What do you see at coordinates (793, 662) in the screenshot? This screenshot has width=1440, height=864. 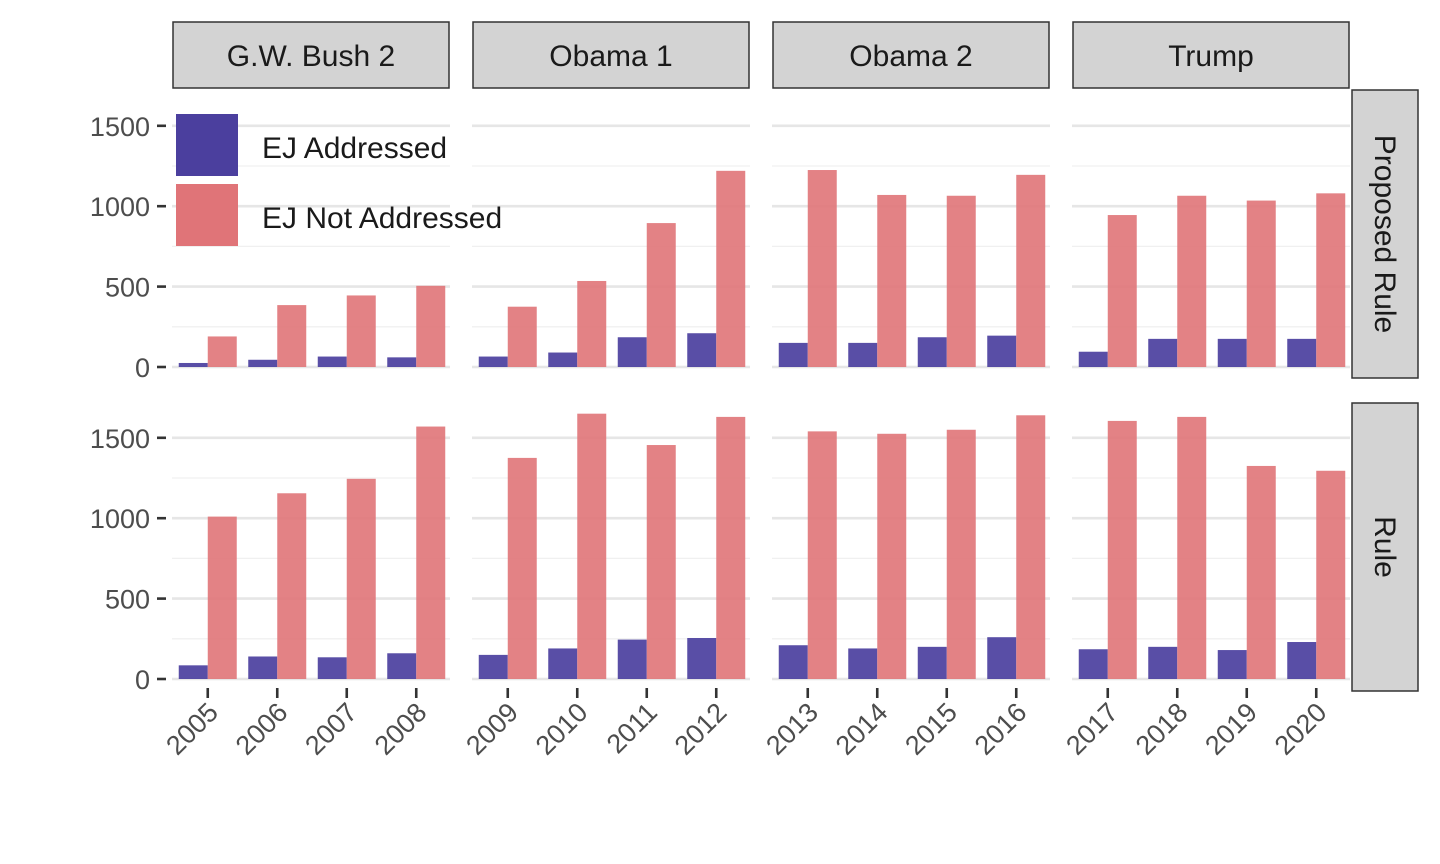 I see `bar-ej-addressed-2013-rule` at bounding box center [793, 662].